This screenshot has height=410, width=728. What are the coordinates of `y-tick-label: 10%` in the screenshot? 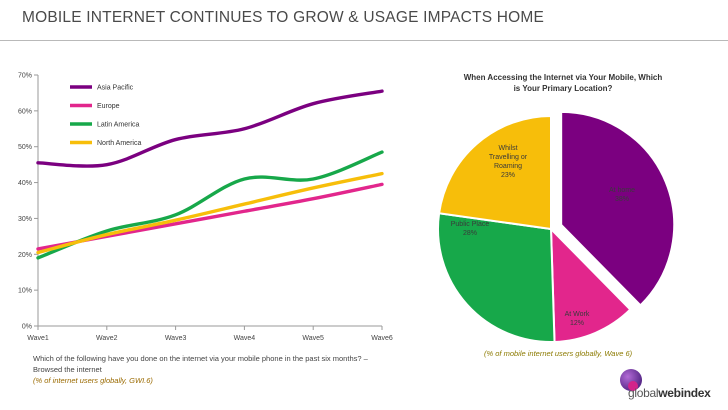 It's located at (25, 291).